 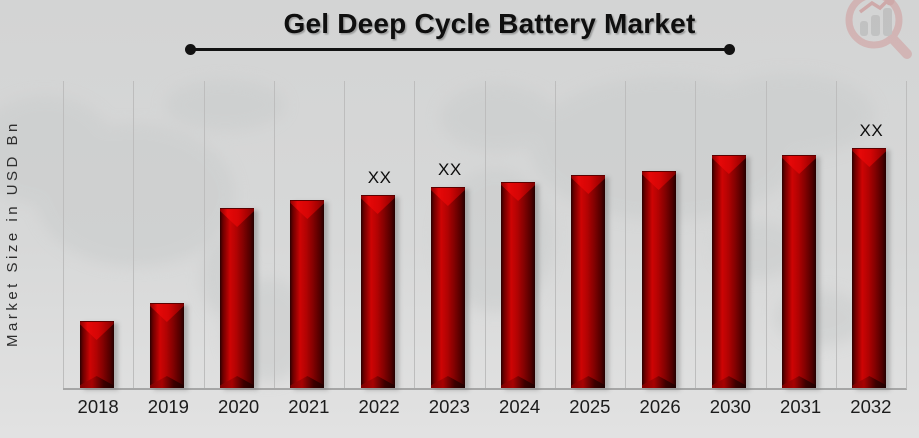 I want to click on bar-2032, so click(x=869, y=268).